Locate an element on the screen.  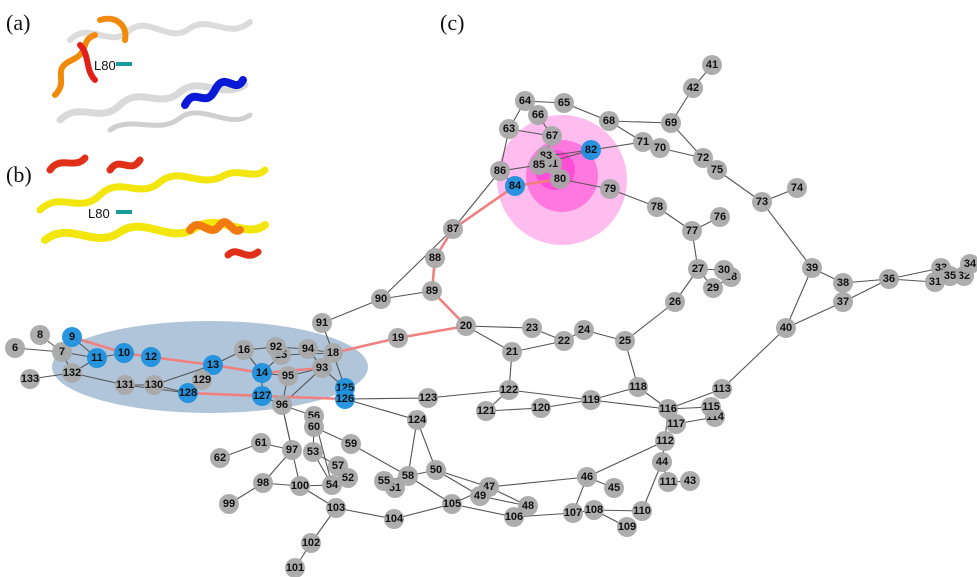
node-64: 64 is located at coordinates (525, 101).